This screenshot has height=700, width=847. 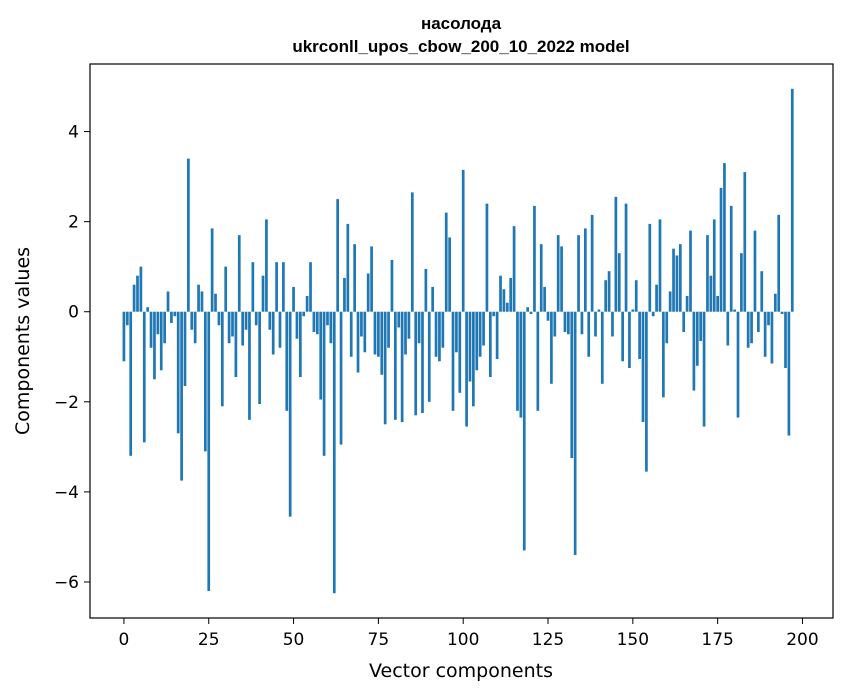 What do you see at coordinates (463, 640) in the screenshot?
I see `x-tick-label: 100` at bounding box center [463, 640].